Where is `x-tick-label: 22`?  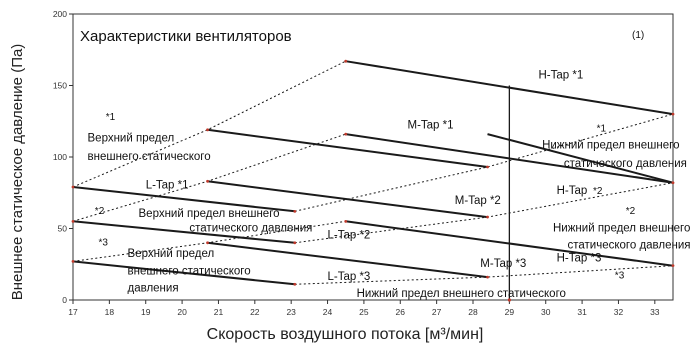
x-tick-label: 22 is located at coordinates (255, 312).